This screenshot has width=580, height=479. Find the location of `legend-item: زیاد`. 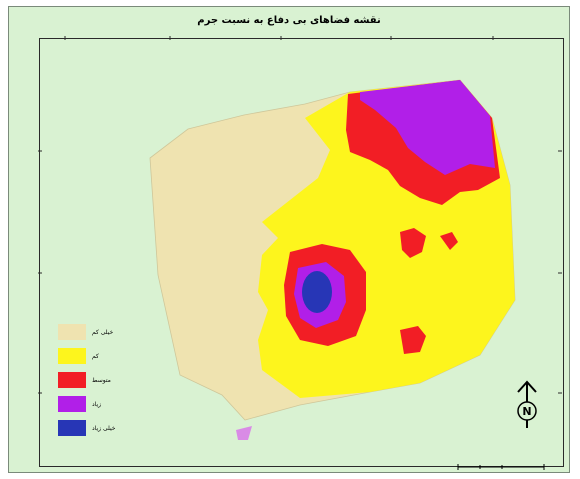

legend-item: زیاد is located at coordinates (86, 404).